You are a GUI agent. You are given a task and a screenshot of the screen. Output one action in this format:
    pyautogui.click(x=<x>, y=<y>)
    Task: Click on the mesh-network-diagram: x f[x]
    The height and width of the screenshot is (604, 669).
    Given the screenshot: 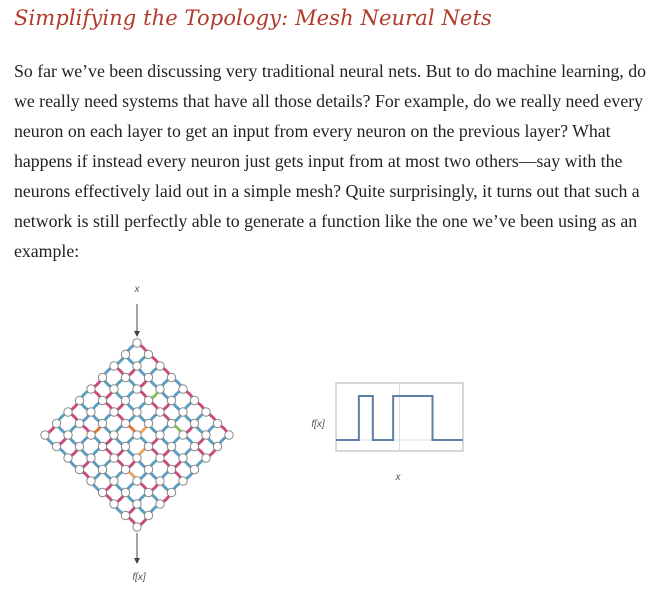 What is the action you would take?
    pyautogui.click(x=137, y=433)
    